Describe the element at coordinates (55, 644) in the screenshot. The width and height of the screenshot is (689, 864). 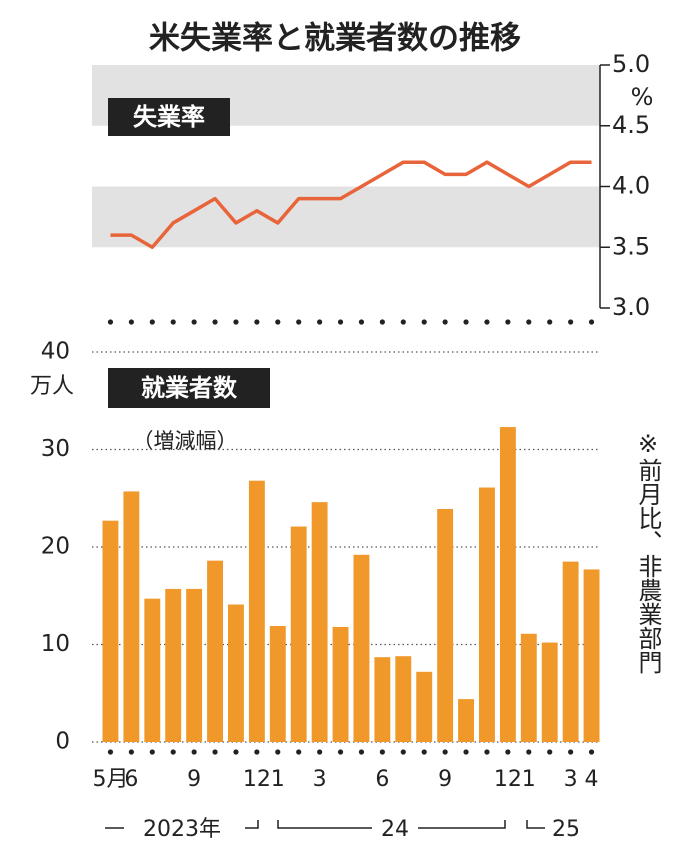
I see `y-tick-label: 10` at that location.